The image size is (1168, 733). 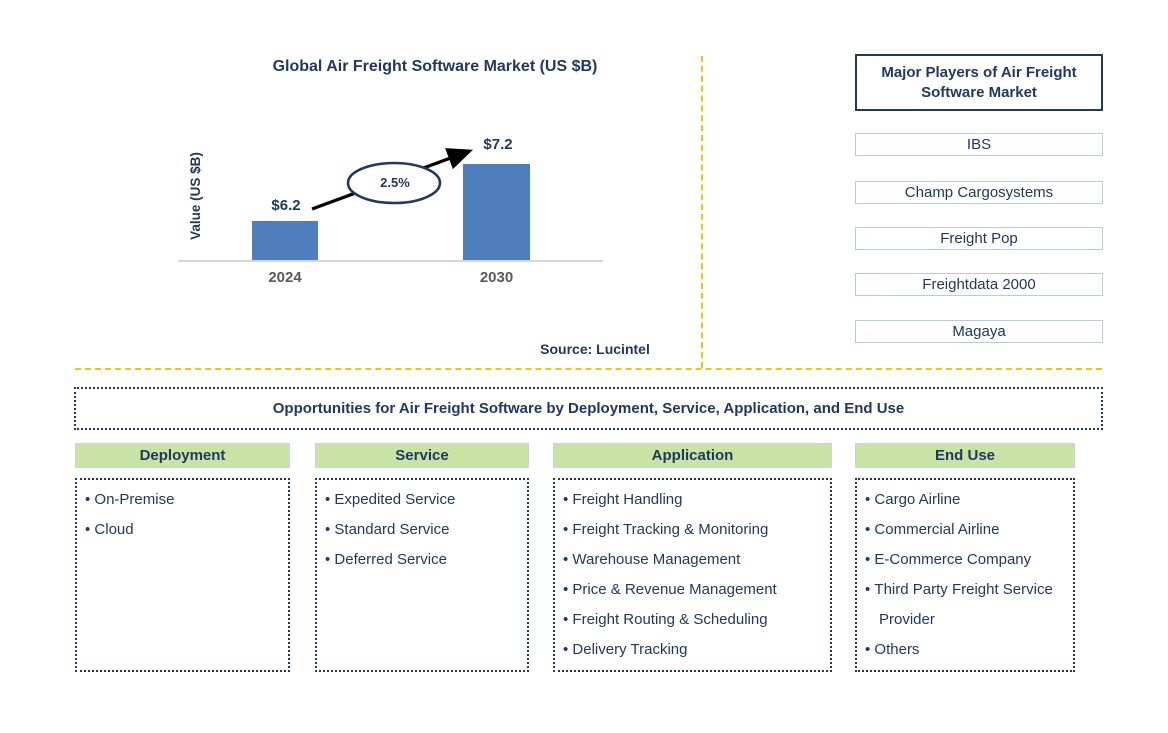 I want to click on growth-rate-label: 2.5%, so click(x=395, y=182).